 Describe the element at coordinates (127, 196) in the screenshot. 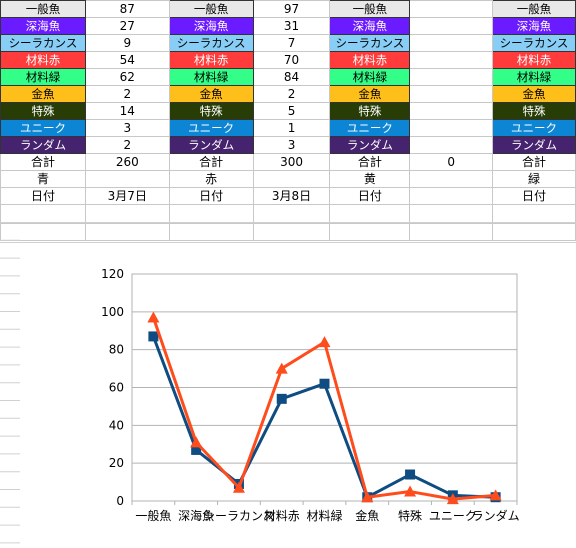

I see `summary-value-cell: 3月7日` at that location.